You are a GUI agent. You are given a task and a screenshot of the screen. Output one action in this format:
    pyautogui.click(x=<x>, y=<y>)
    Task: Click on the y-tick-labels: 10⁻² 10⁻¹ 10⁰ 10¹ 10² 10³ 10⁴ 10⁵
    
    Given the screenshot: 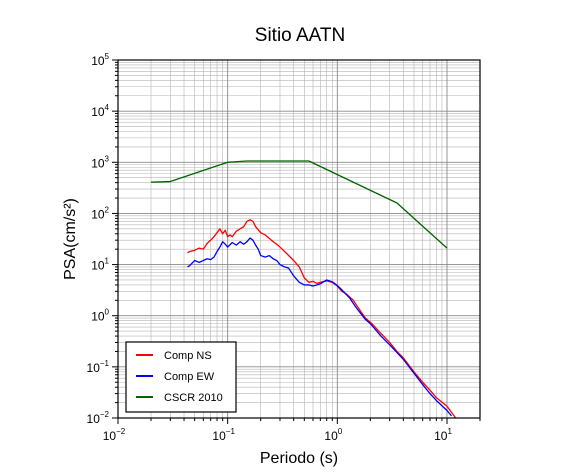 What is the action you would take?
    pyautogui.click(x=98, y=239)
    